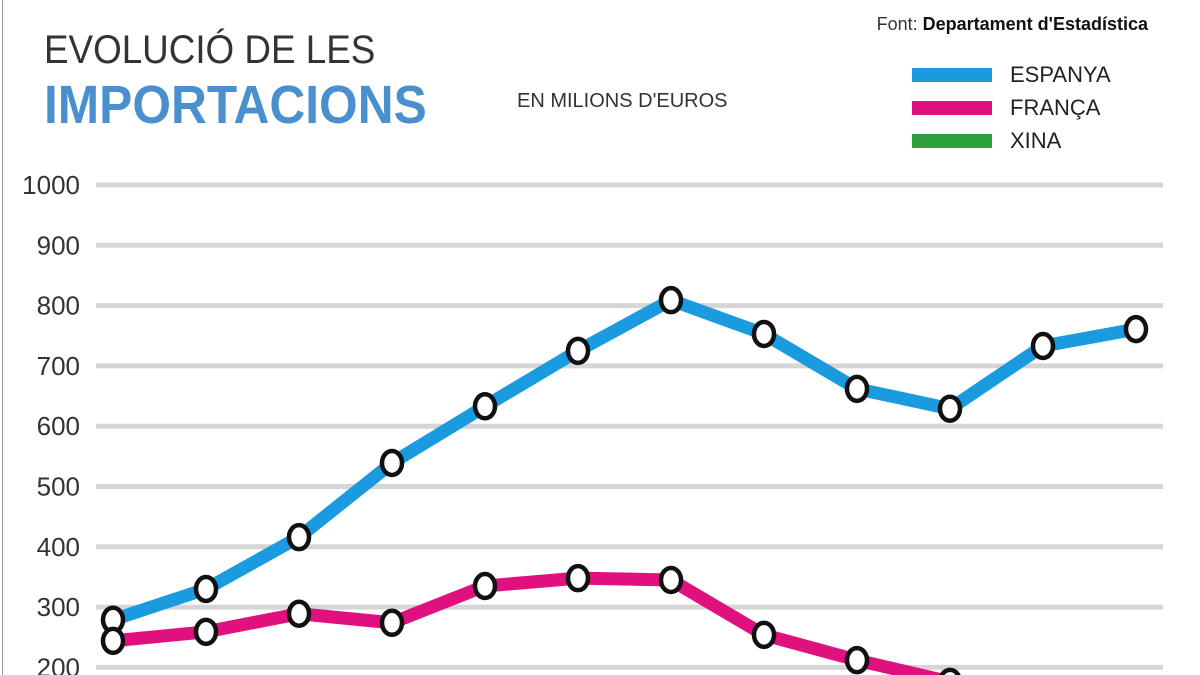 This screenshot has height=675, width=1200. I want to click on legend-item-xina: XINA, so click(1011, 140).